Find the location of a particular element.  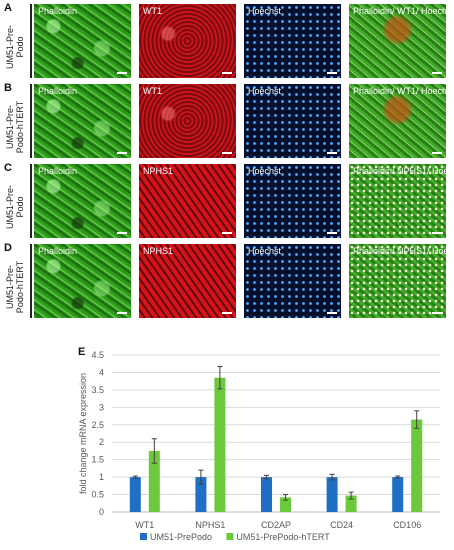

image-phalloidin-d: Phalloidin is located at coordinates (82, 281).